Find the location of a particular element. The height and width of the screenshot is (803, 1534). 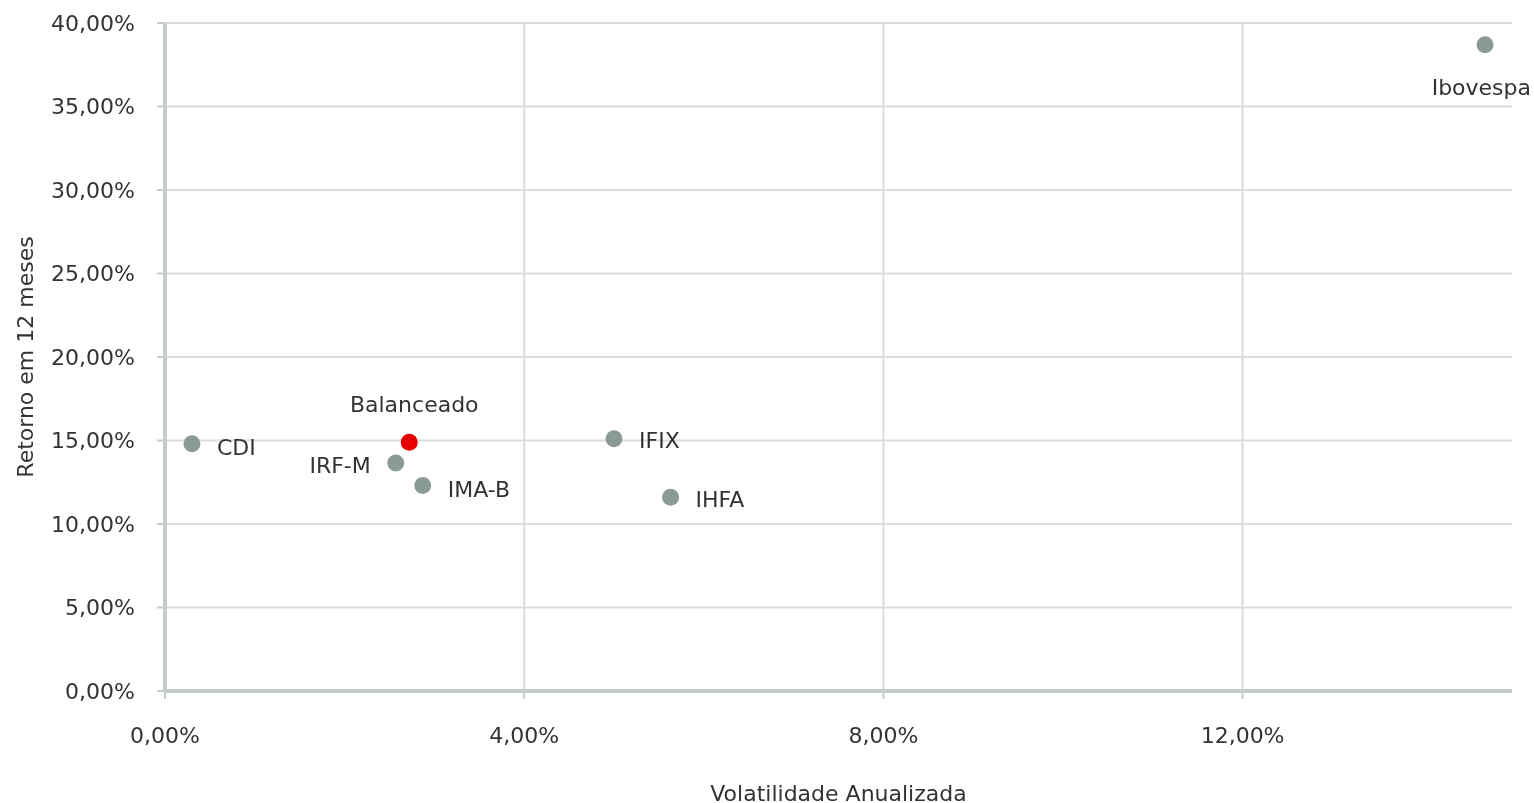

x-axis-title: Volatilidade Anualizada is located at coordinates (838, 792).